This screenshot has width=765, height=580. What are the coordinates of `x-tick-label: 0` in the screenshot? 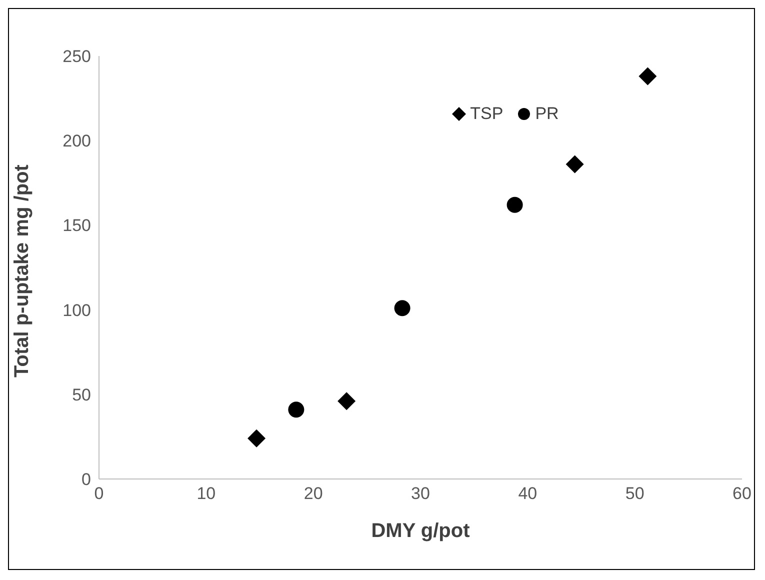 It's located at (99, 494).